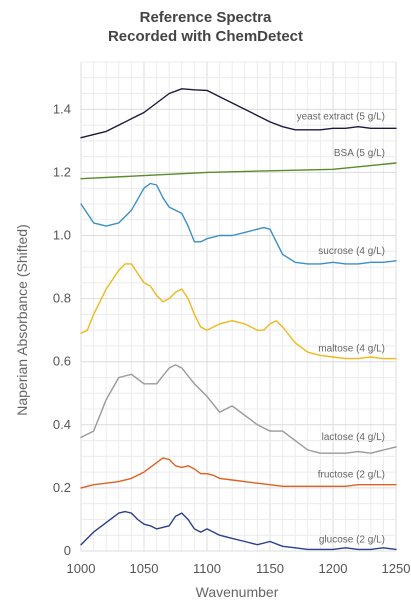 Image resolution: width=411 pixels, height=600 pixels. I want to click on y-tick-label: 0.2, so click(62, 487).